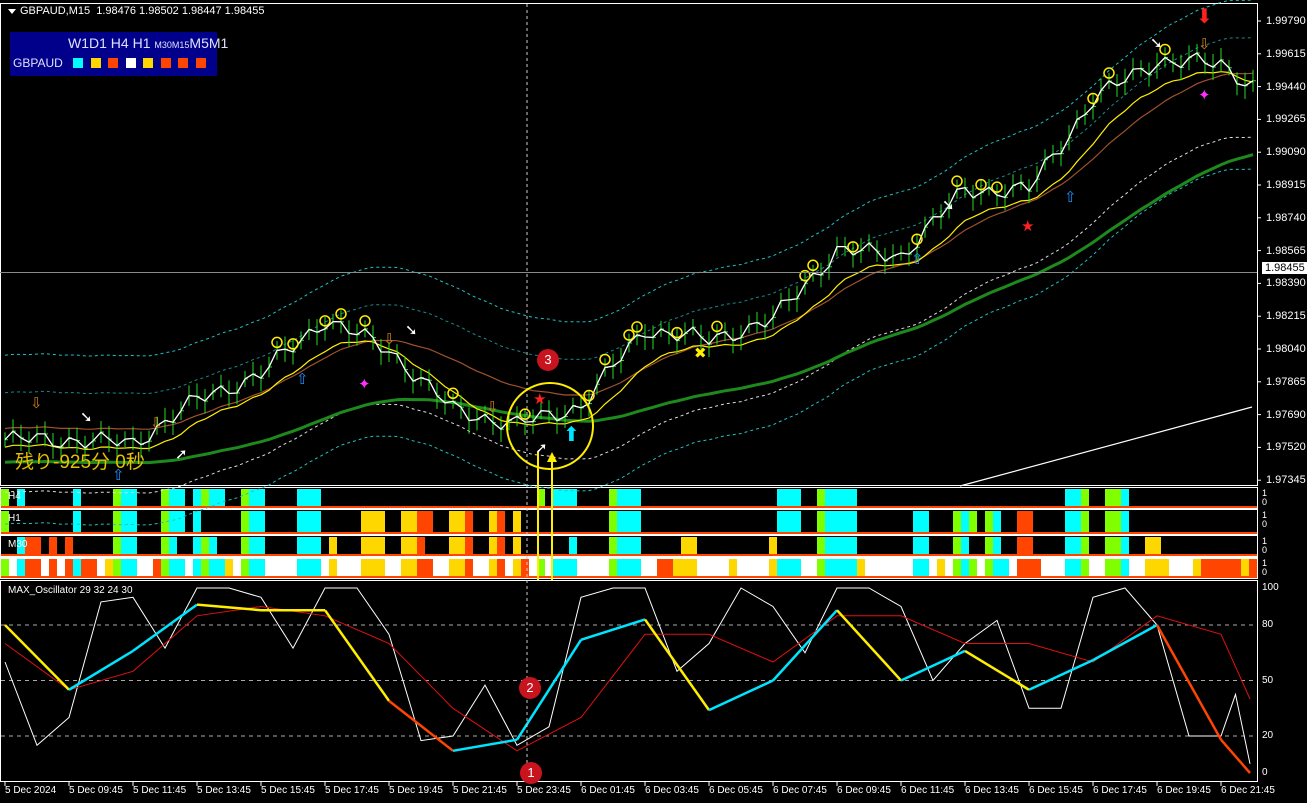 The height and width of the screenshot is (803, 1307). What do you see at coordinates (1286, 53) in the screenshot?
I see `price-tick-label: 1.99615` at bounding box center [1286, 53].